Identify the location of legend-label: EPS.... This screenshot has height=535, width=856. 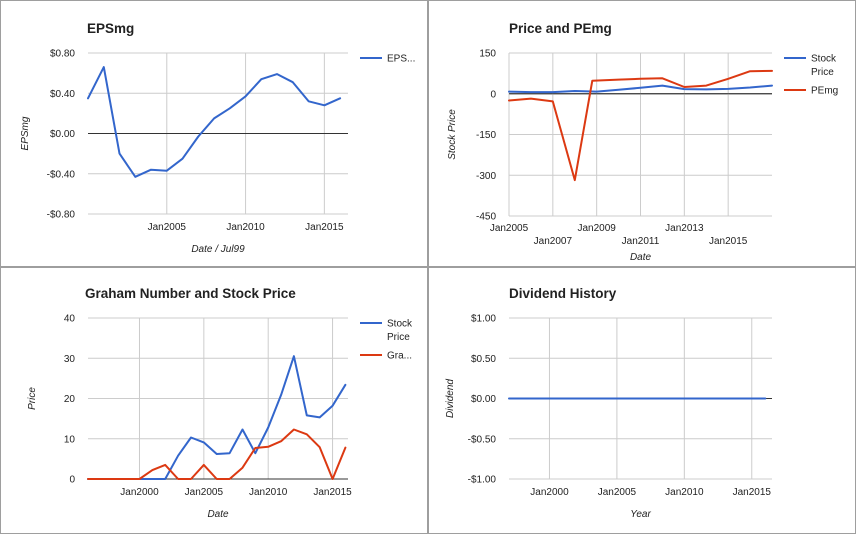
(401, 59).